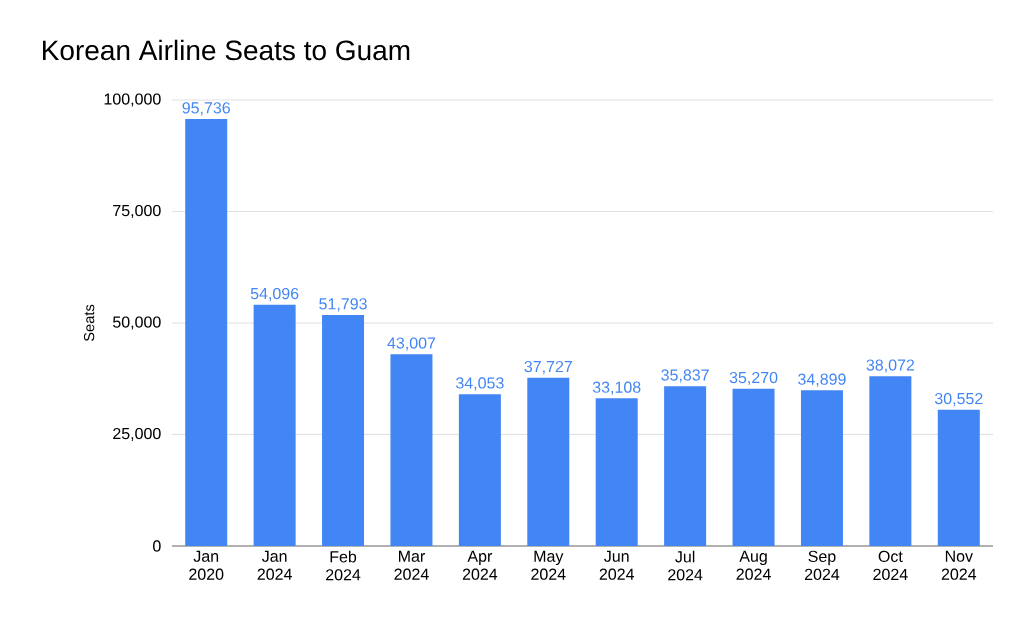  I want to click on x-tick-label: Oct 2024, so click(890, 565).